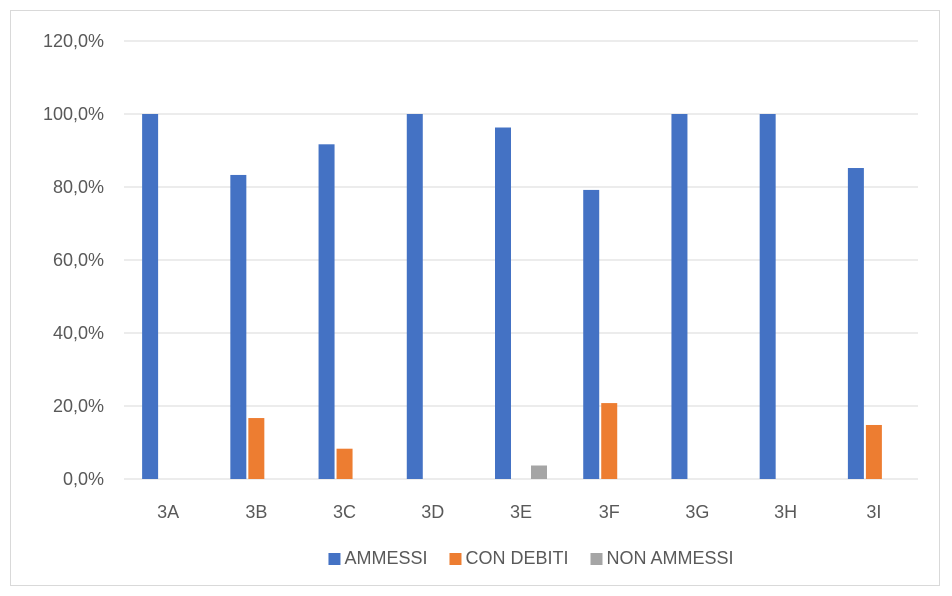  I want to click on legend: AMMESSI CON DEBITI NON AMMESSI, so click(531, 558).